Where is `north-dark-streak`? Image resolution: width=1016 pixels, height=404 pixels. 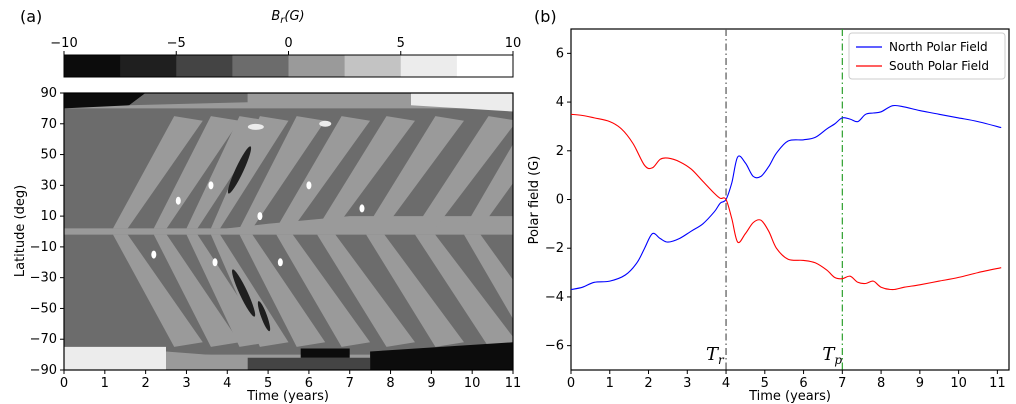 north-dark-streak is located at coordinates (239, 170).